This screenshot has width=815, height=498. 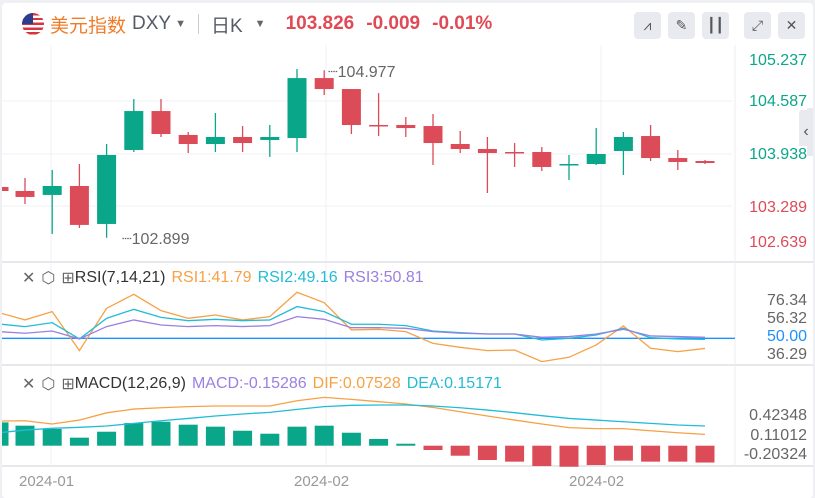 I want to click on rsi1-line, so click(x=354, y=327).